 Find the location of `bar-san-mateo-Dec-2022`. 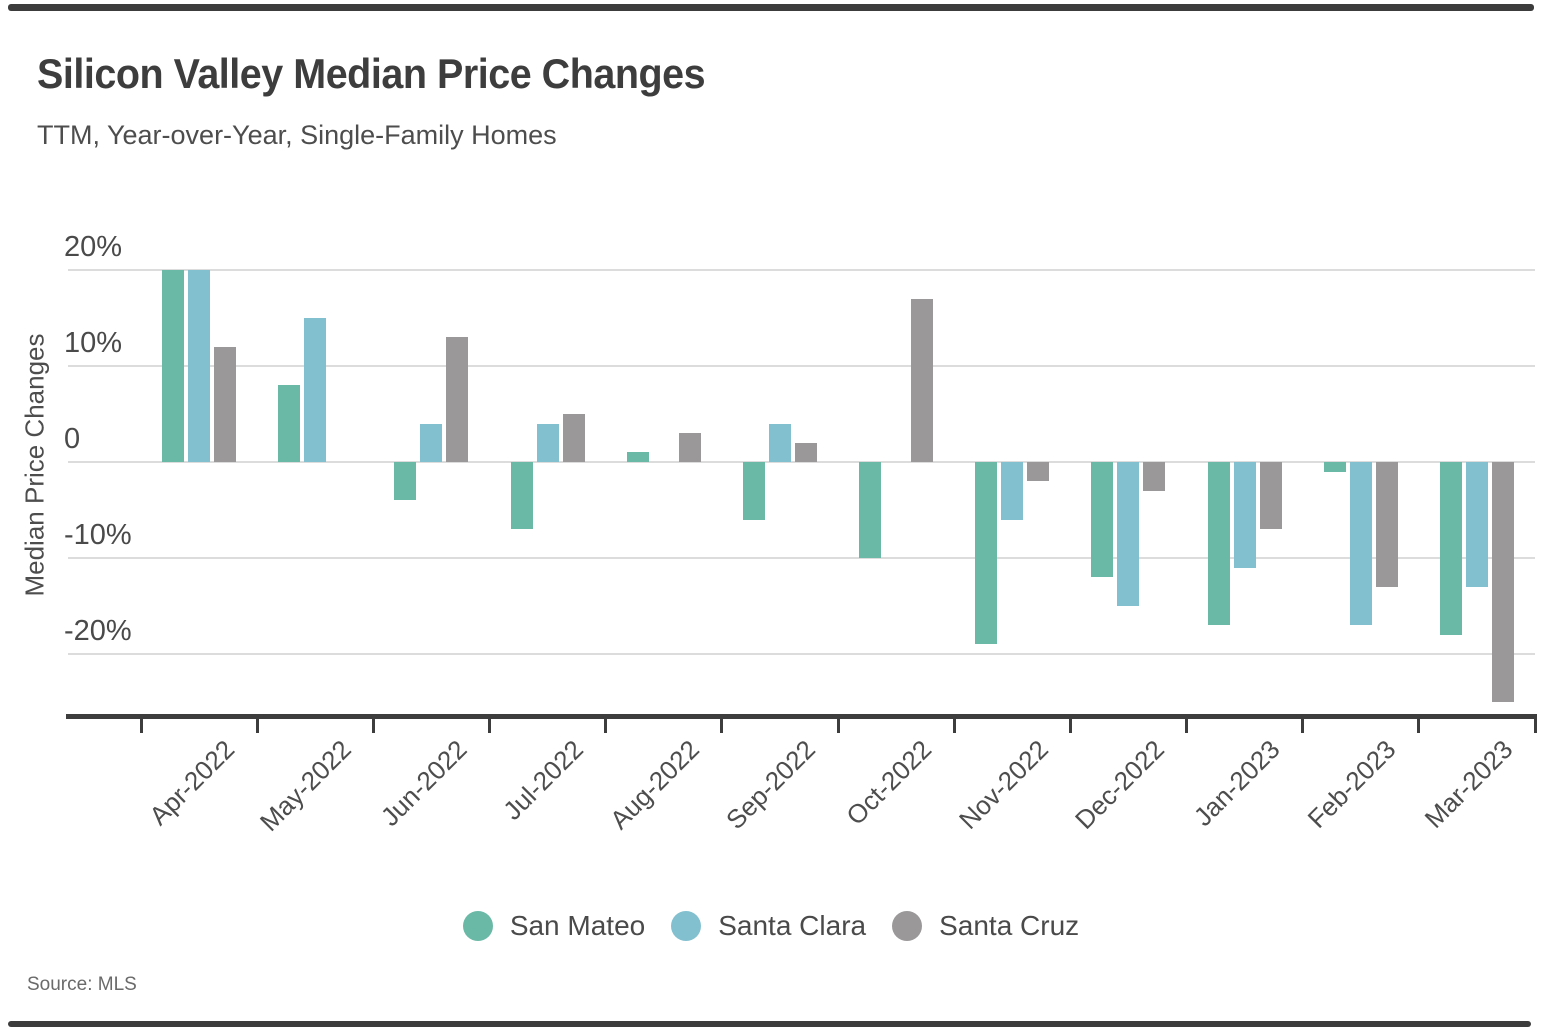

bar-san-mateo-Dec-2022 is located at coordinates (1102, 520).